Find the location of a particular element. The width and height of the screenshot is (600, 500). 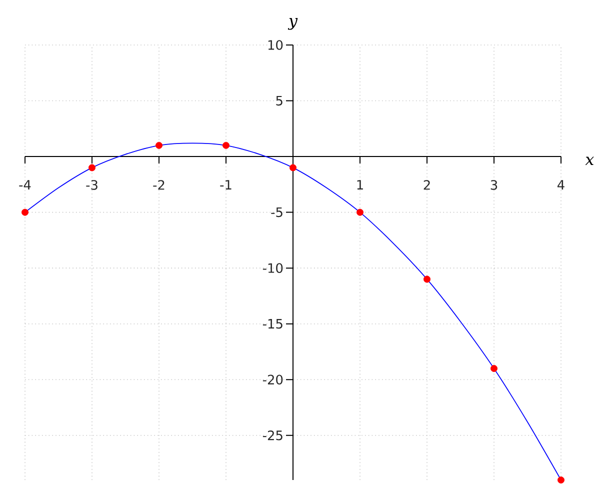

y-tick-label: -10 is located at coordinates (272, 268).